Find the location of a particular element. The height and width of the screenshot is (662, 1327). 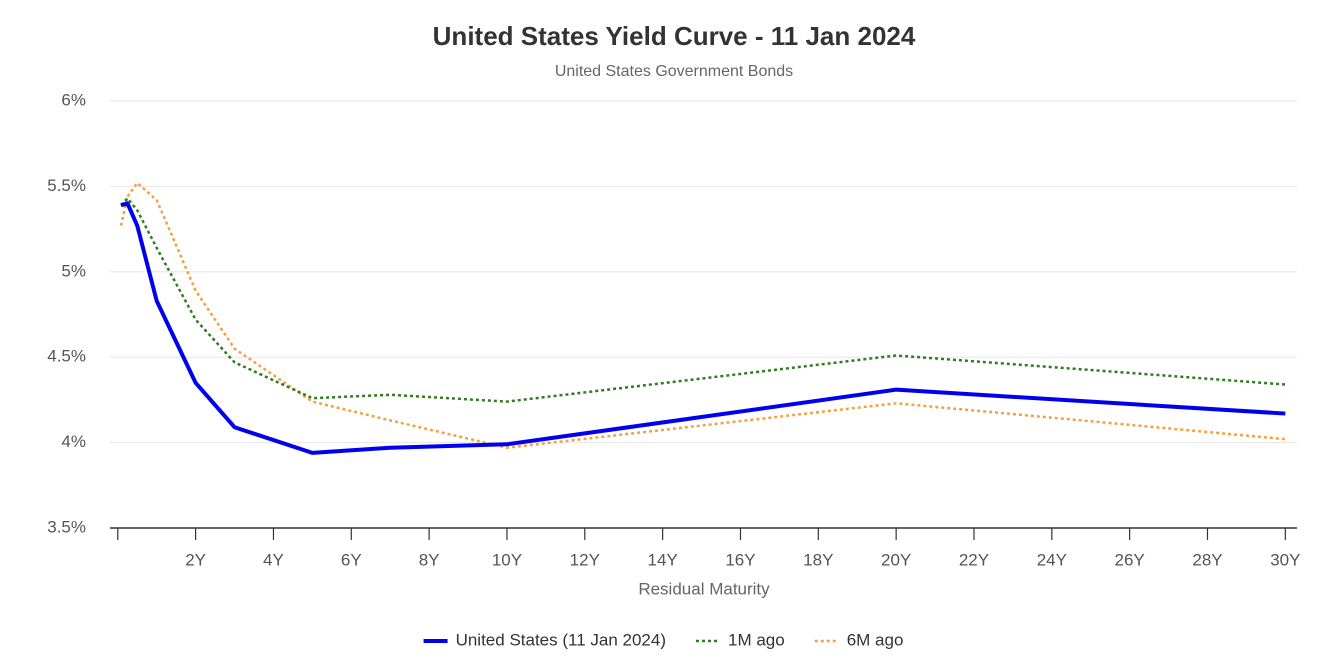

x-tick-label: 16Y is located at coordinates (740, 559).